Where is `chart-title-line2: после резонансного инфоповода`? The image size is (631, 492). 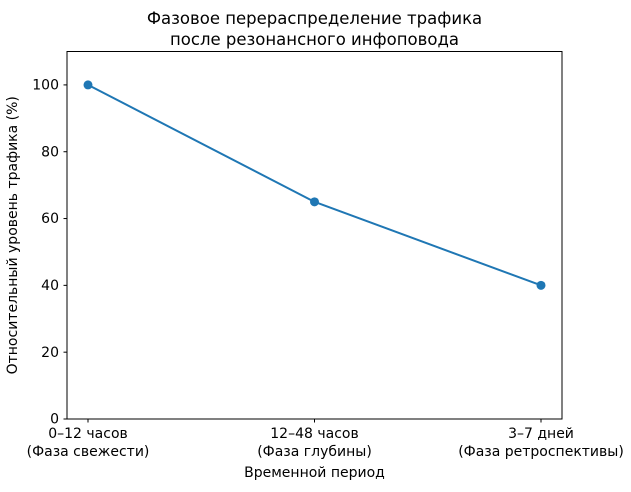 chart-title-line2: после резонансного инфоповода is located at coordinates (314, 39).